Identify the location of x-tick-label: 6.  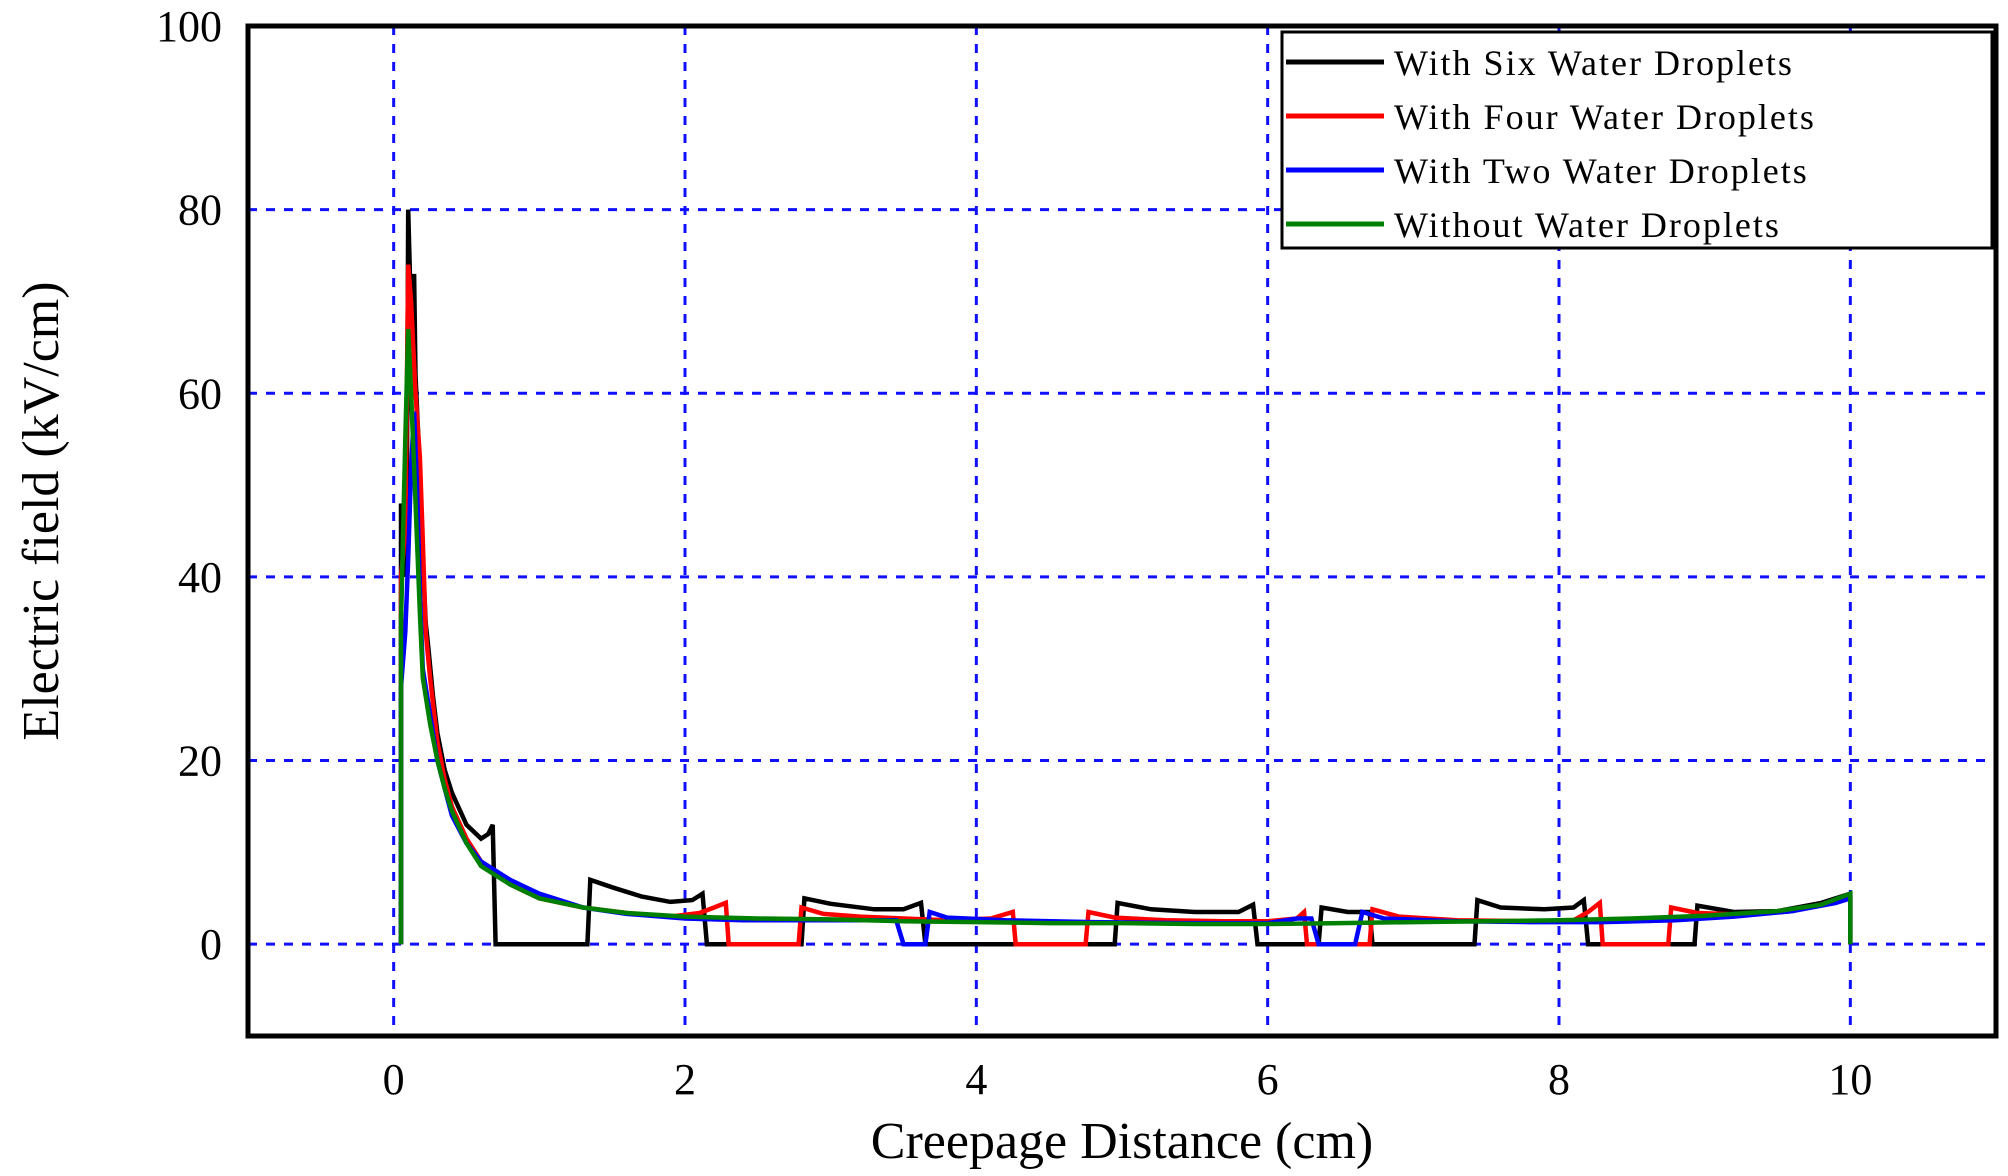
(1268, 1079).